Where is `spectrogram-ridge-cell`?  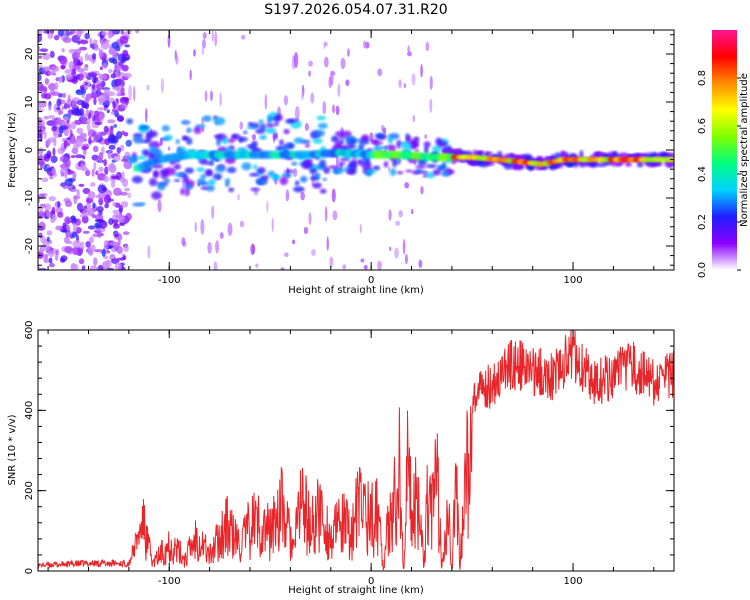
spectrogram-ridge-cell is located at coordinates (132, 159).